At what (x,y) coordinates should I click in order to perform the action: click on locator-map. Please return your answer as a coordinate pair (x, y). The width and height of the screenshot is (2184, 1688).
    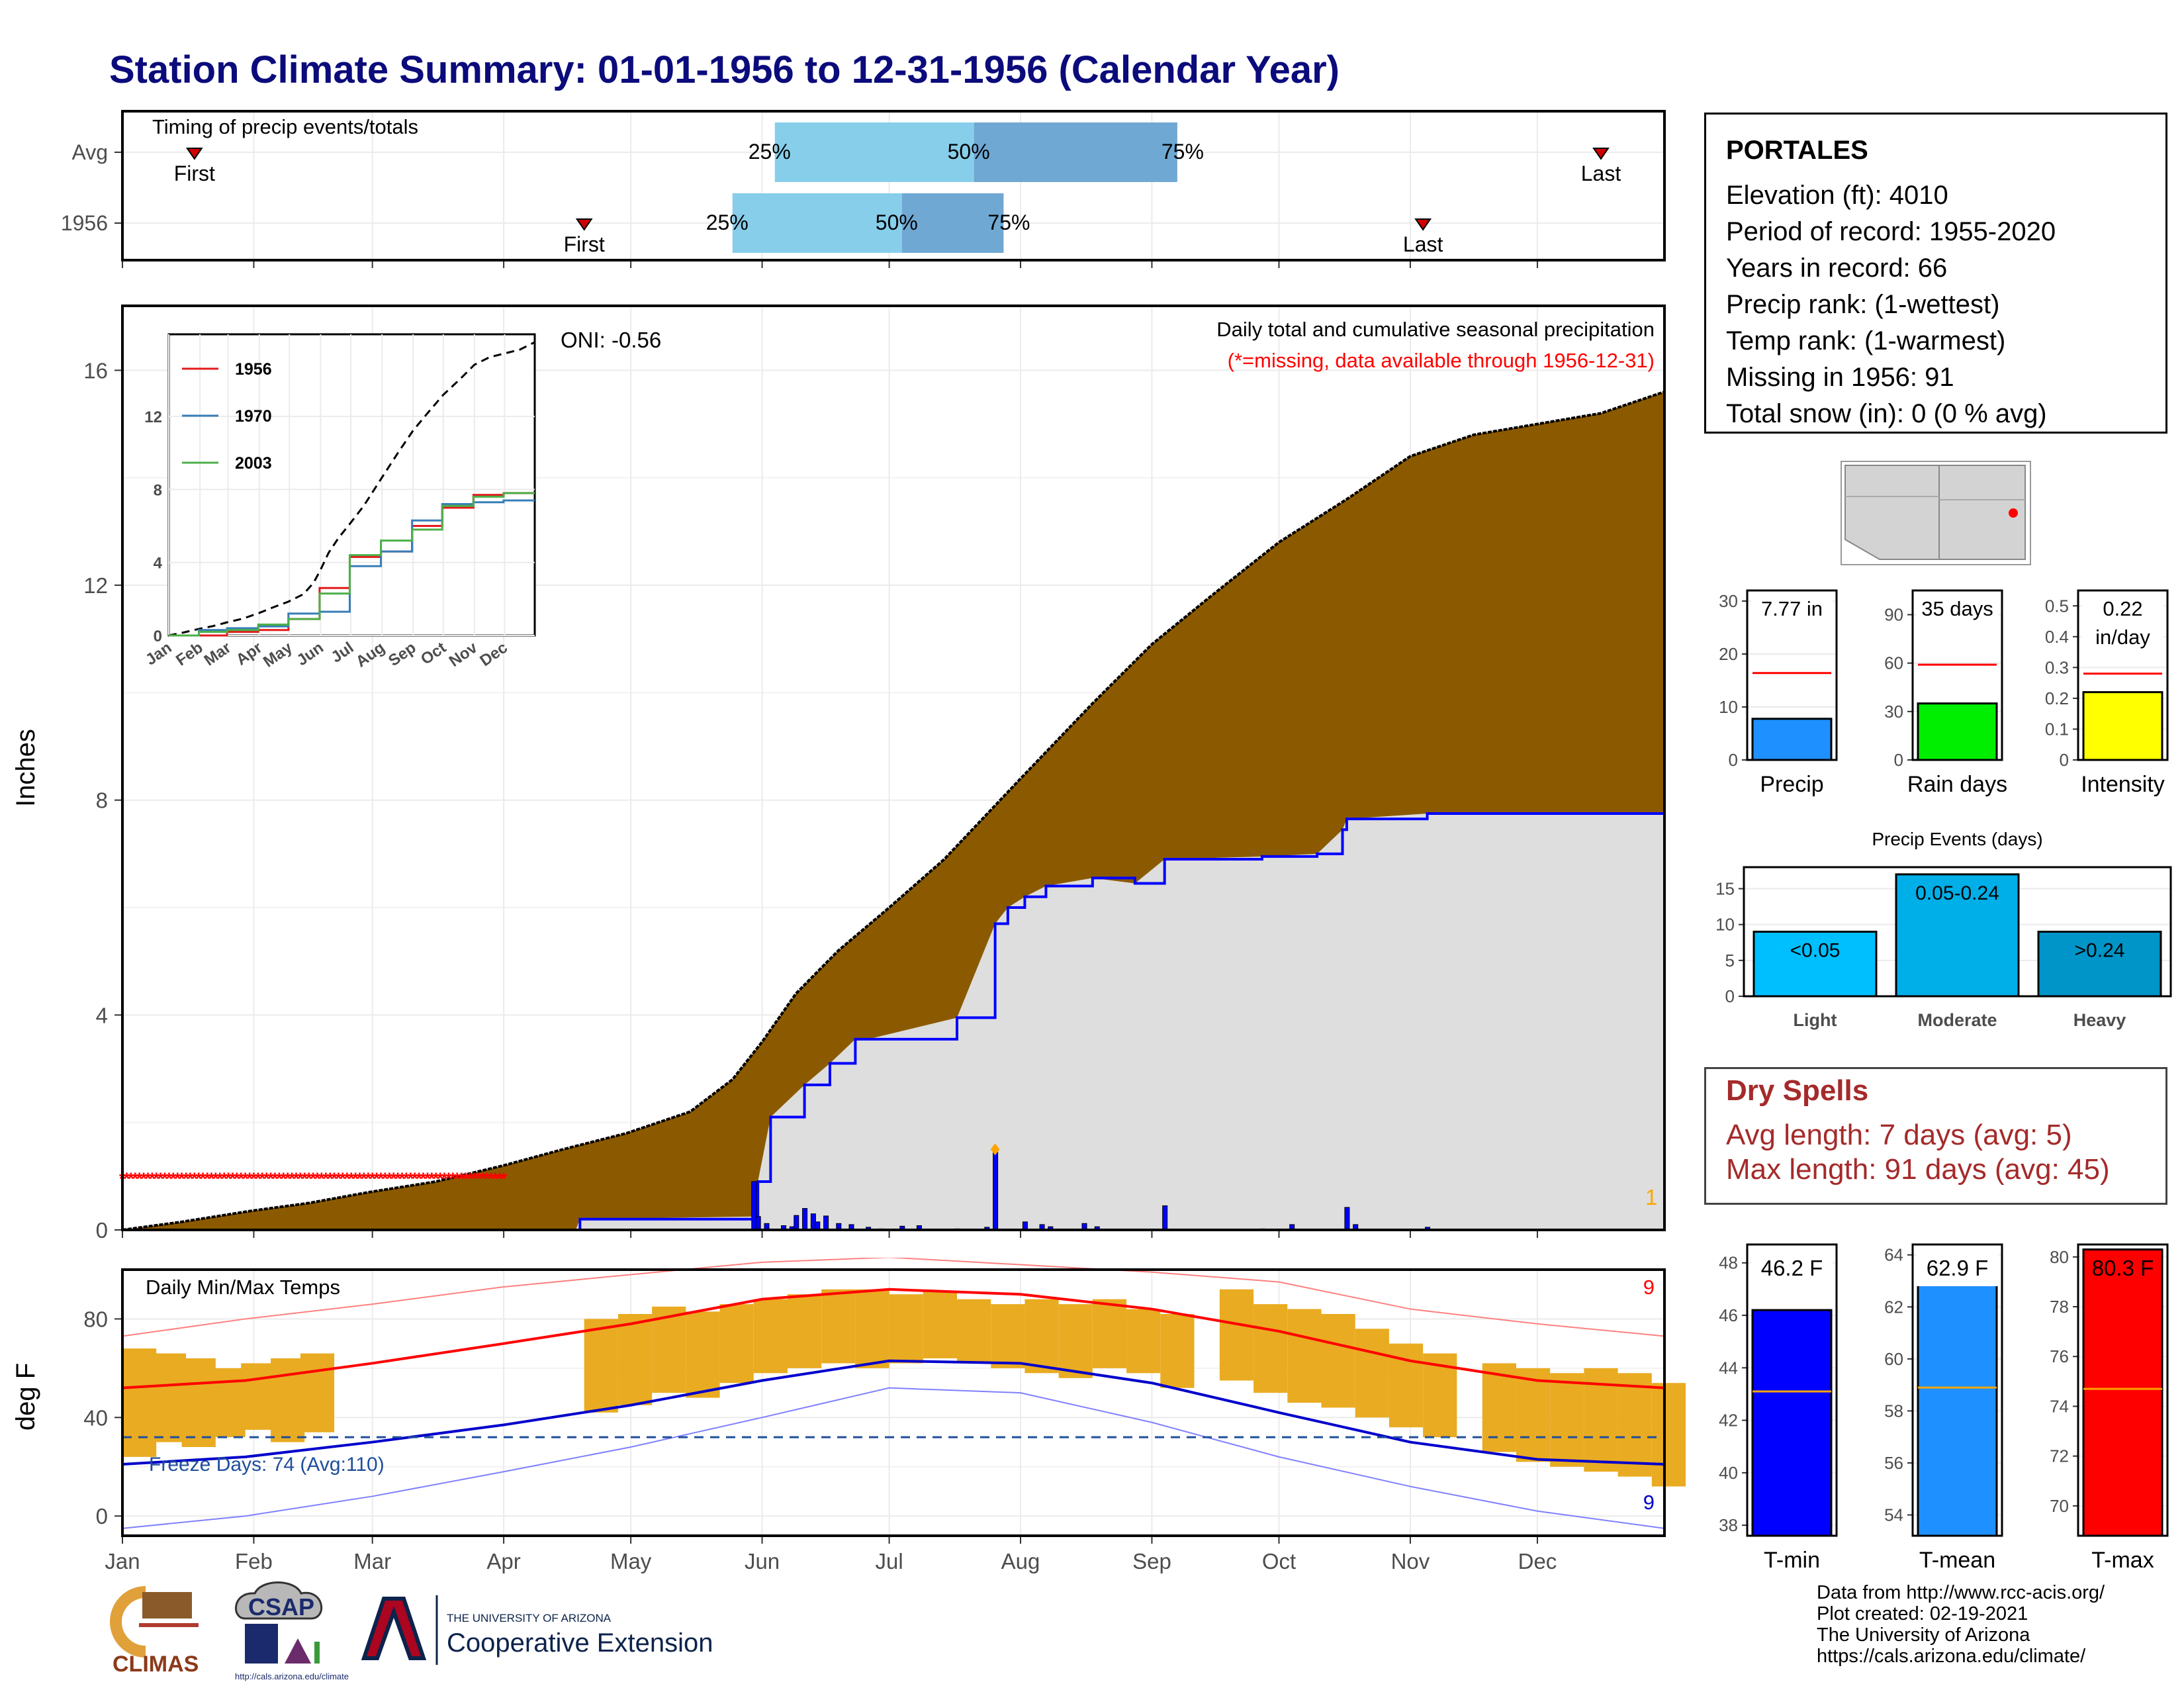
    Looking at the image, I should click on (1936, 513).